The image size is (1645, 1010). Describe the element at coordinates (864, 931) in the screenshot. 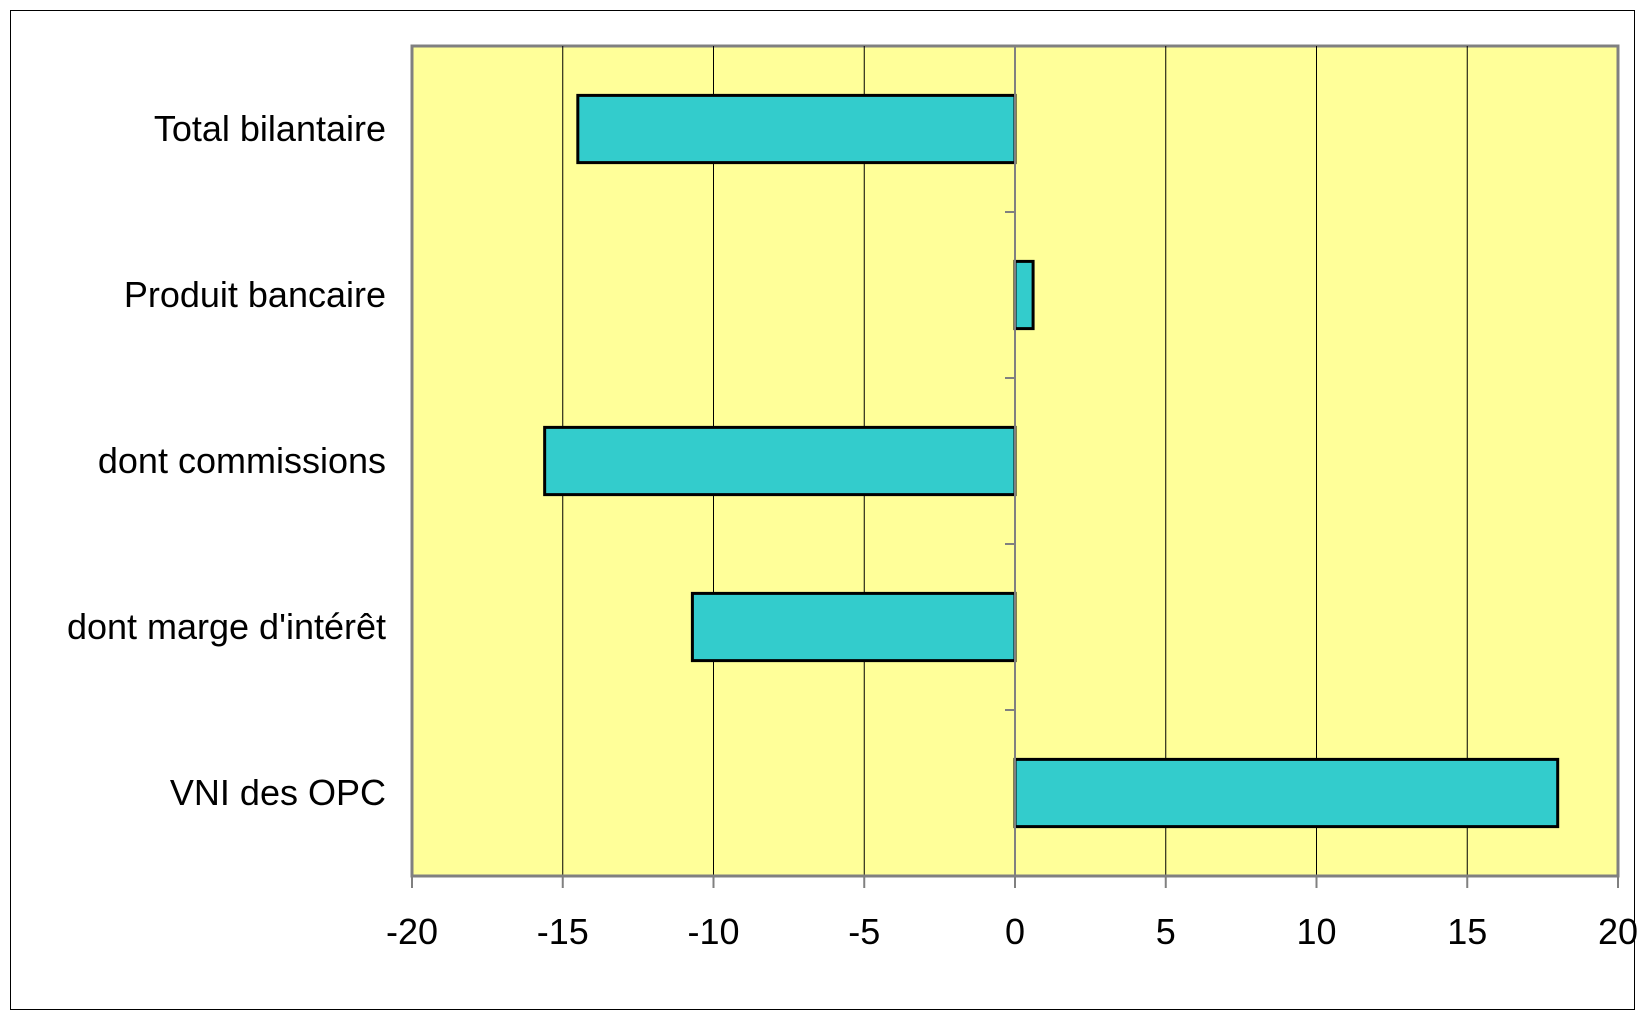

I see `x-tick-label: -5` at that location.